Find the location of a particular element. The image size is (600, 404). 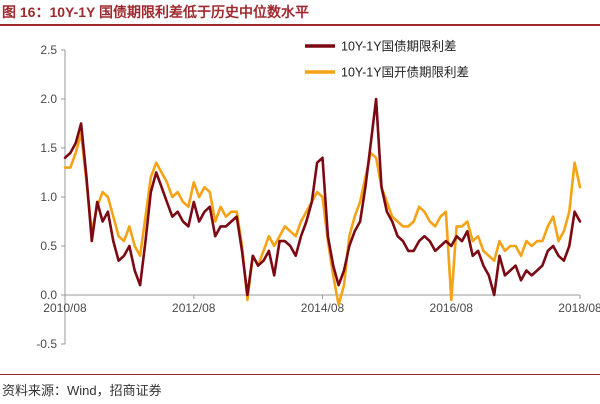

y-tick-label: 2.0 is located at coordinates (48, 99).